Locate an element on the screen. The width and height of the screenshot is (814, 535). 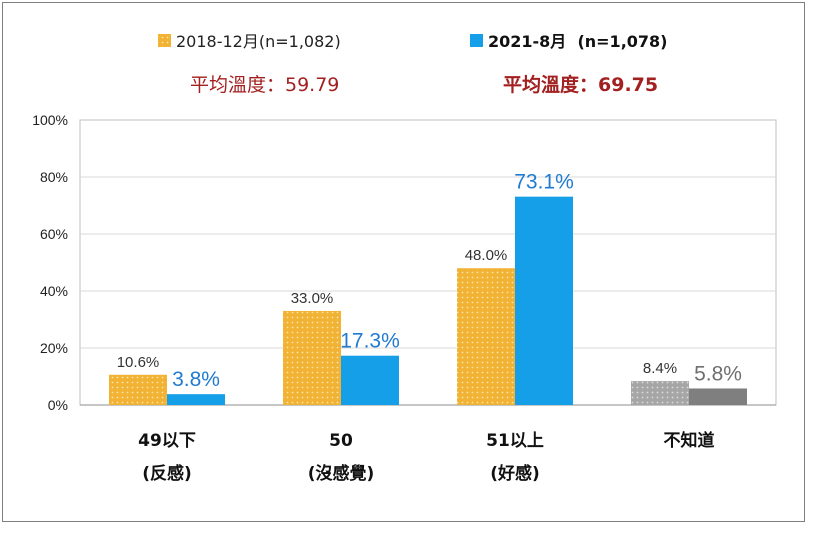
y-axis-ticks: 0% 20% 40% 60% 80% 100% is located at coordinates (50, 262).